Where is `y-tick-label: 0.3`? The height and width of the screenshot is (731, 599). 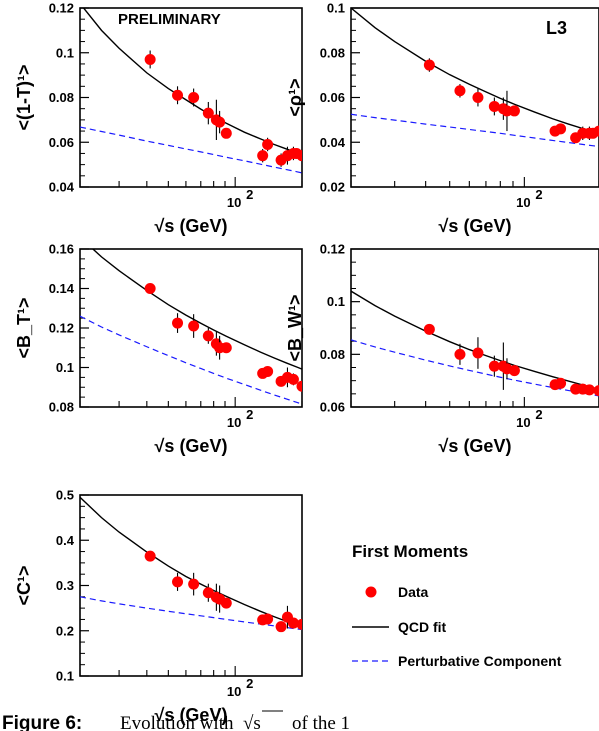
y-tick-label: 0.3 is located at coordinates (65, 585).